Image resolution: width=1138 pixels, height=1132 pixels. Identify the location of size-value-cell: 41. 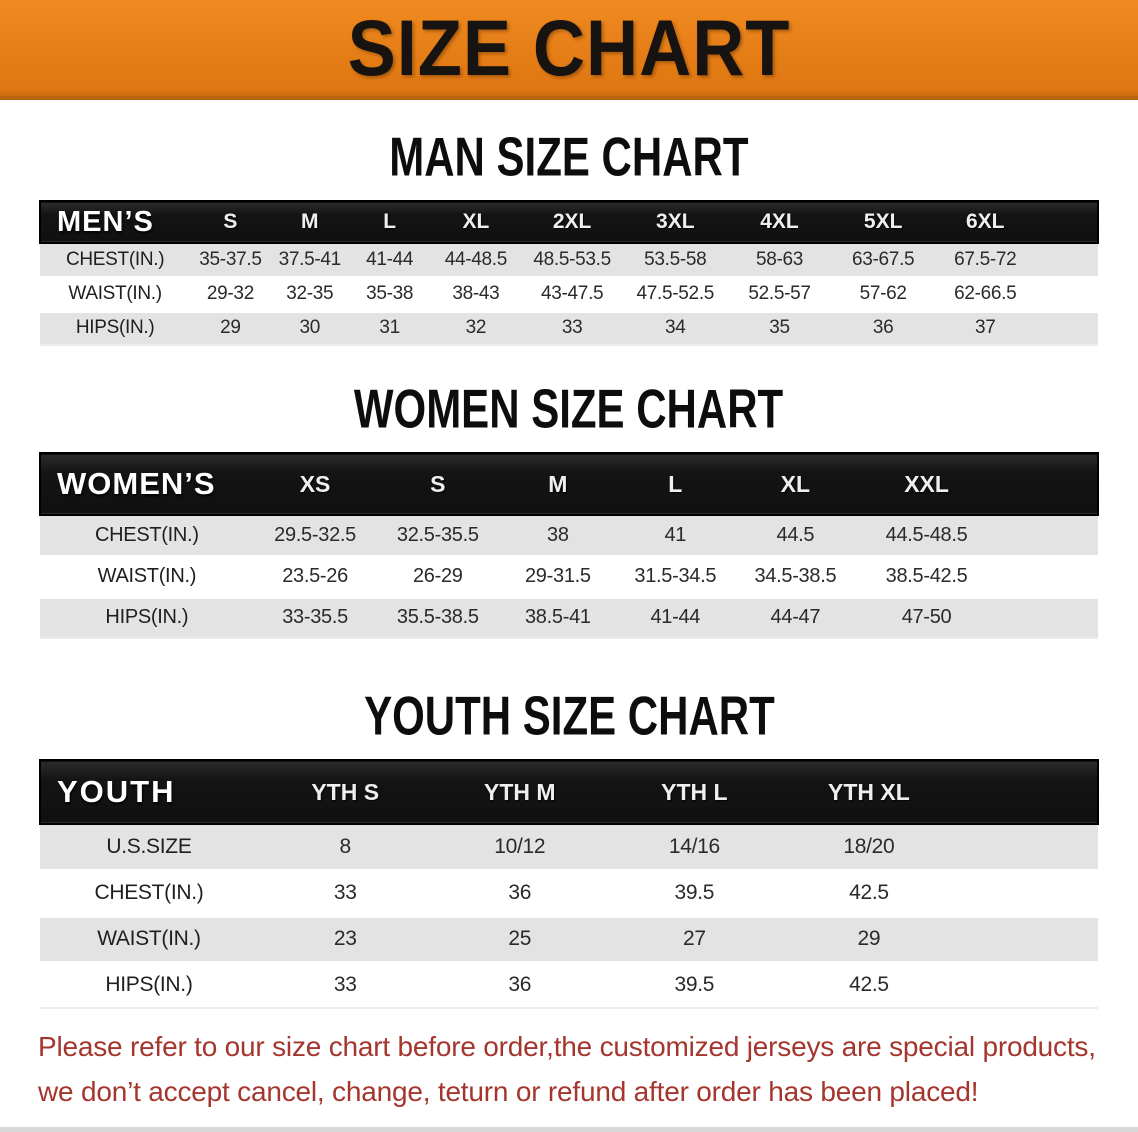
(675, 534).